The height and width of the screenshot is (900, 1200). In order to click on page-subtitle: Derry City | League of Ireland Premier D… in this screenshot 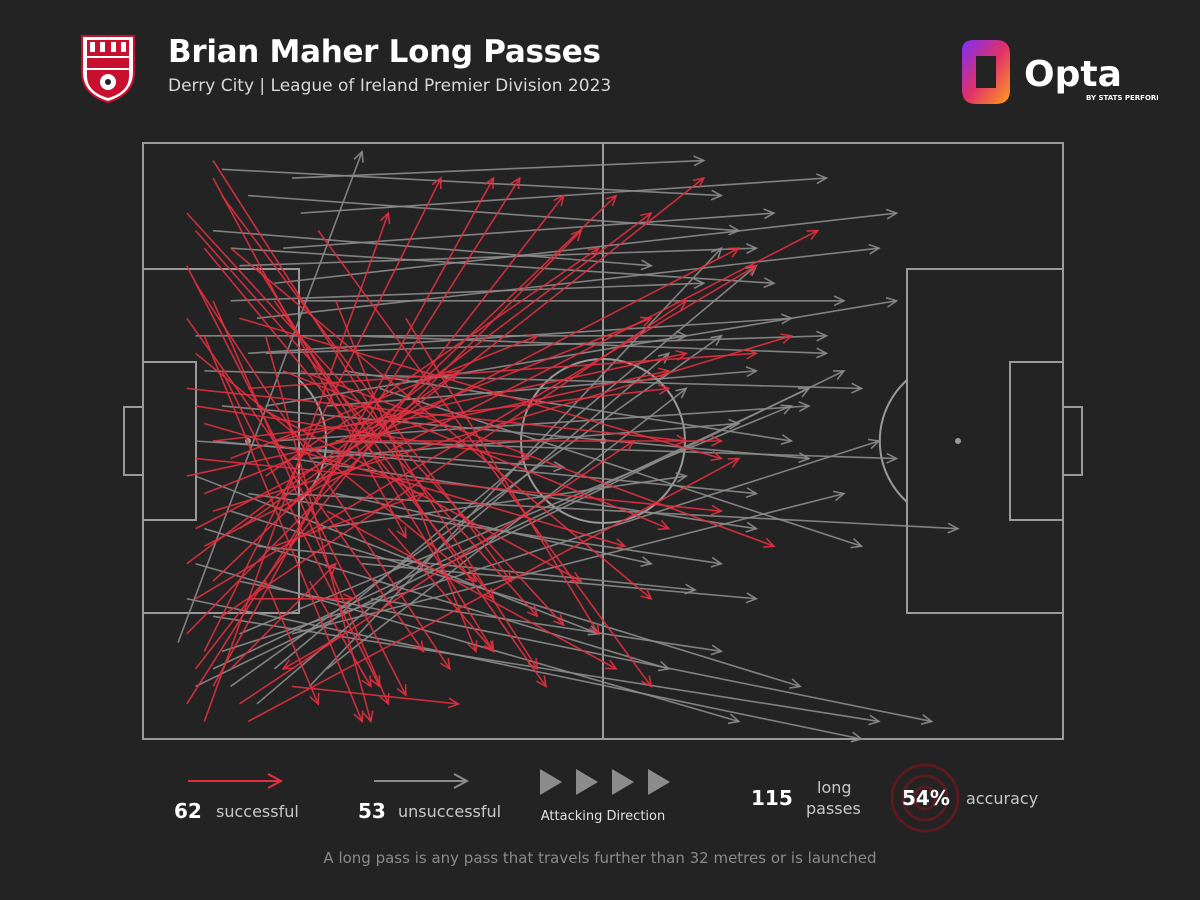, I will do `click(390, 86)`.